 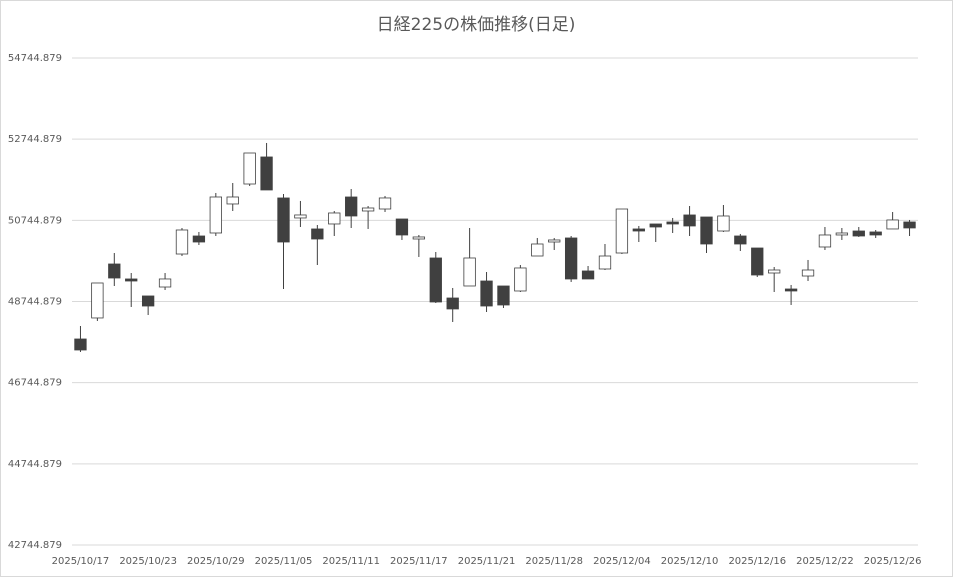 What do you see at coordinates (35, 302) in the screenshot?
I see `y-tick-label: 48744.879` at bounding box center [35, 302].